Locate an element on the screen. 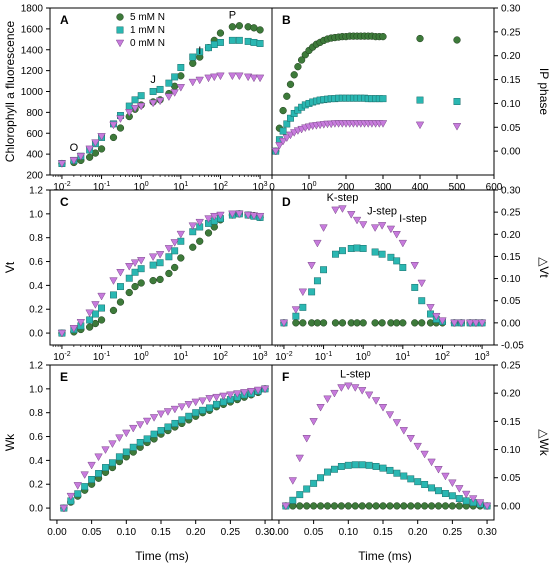 The height and width of the screenshot is (568, 550). y-tick-label: 0.20 is located at coordinates (511, 394).